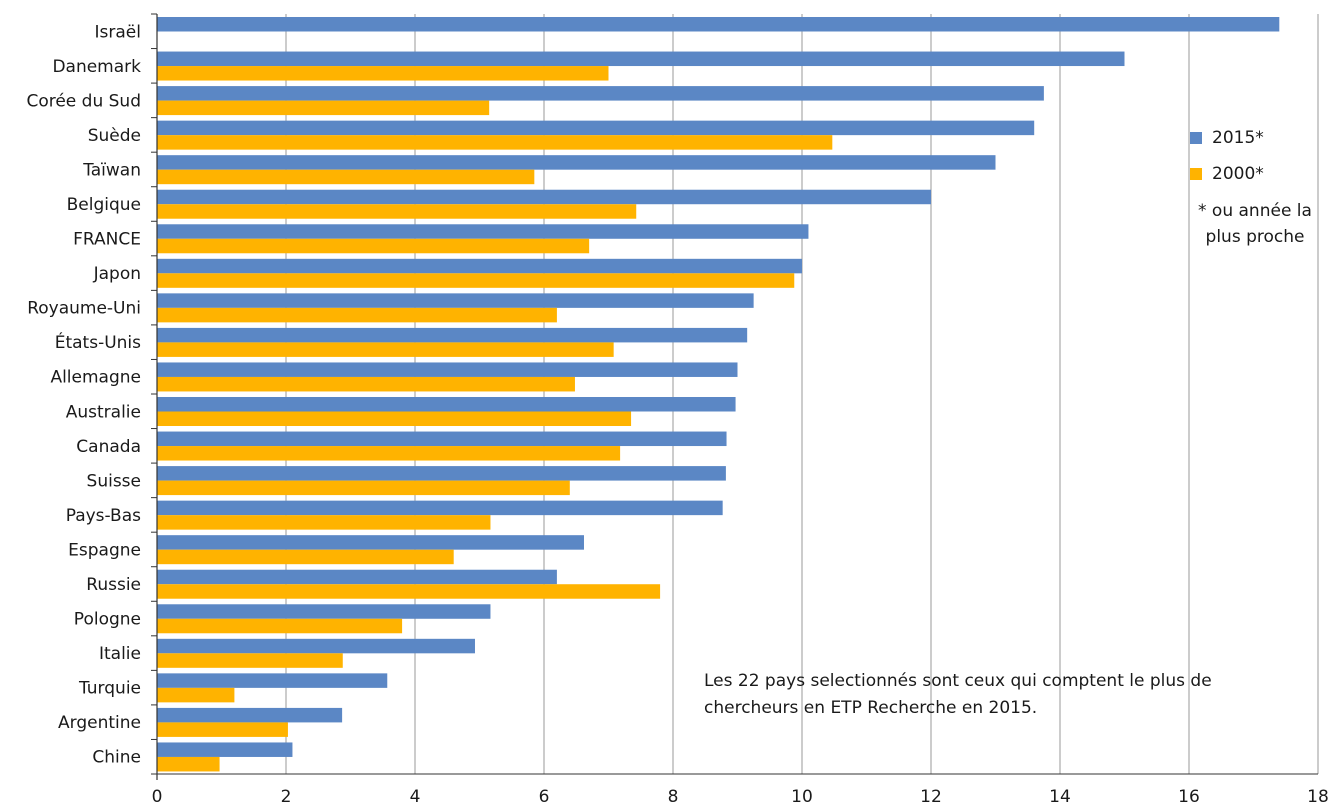  Describe the element at coordinates (157, 797) in the screenshot. I see `x-tick-label: 0` at that location.